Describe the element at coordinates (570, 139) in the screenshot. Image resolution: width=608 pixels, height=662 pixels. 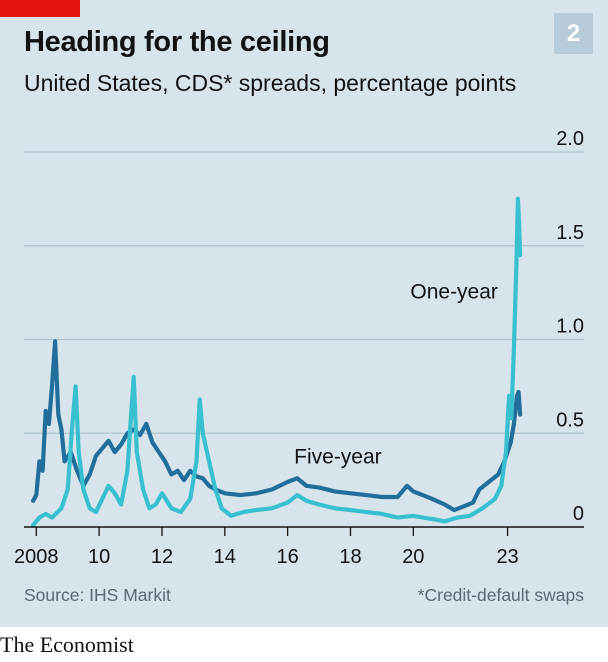
I see `y-tick-label: 2.0` at that location.